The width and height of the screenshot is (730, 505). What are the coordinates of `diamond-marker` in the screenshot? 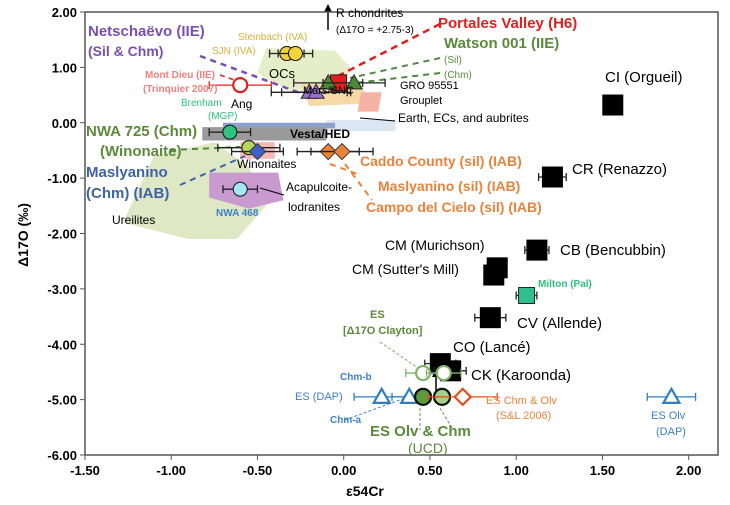 It's located at (463, 397).